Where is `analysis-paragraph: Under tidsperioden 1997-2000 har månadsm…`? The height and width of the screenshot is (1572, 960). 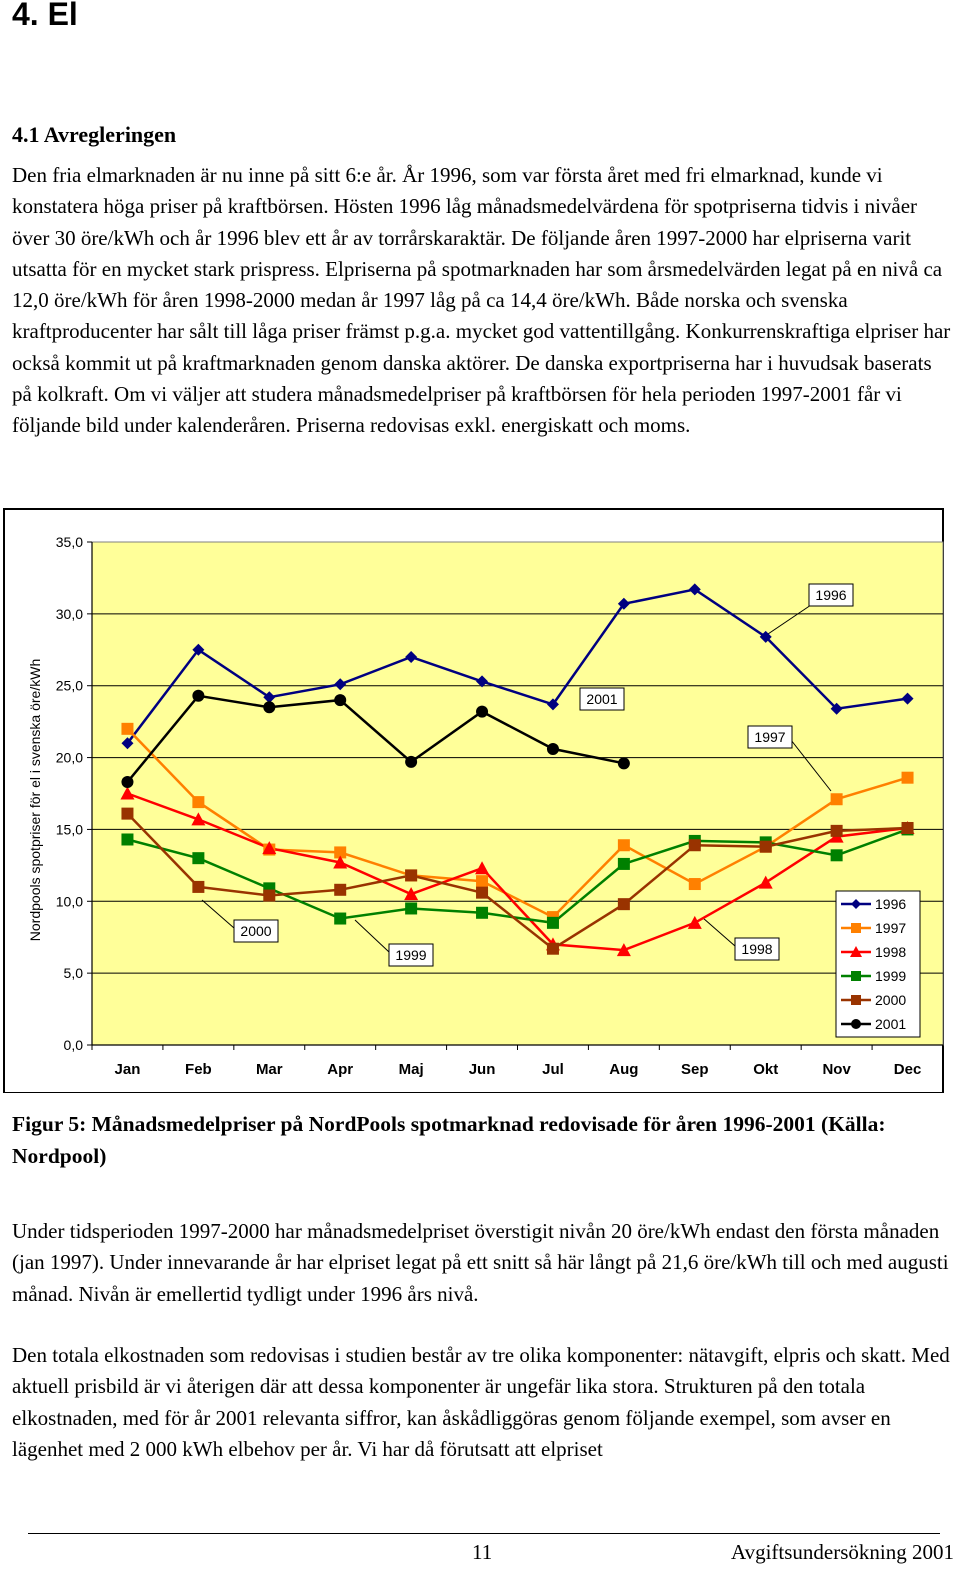
analysis-paragraph: Under tidsperioden 1997-2000 har månadsm… is located at coordinates (480, 1262).